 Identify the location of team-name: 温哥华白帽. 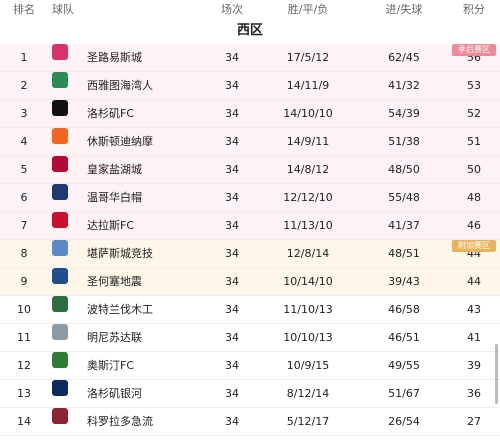
(114, 197).